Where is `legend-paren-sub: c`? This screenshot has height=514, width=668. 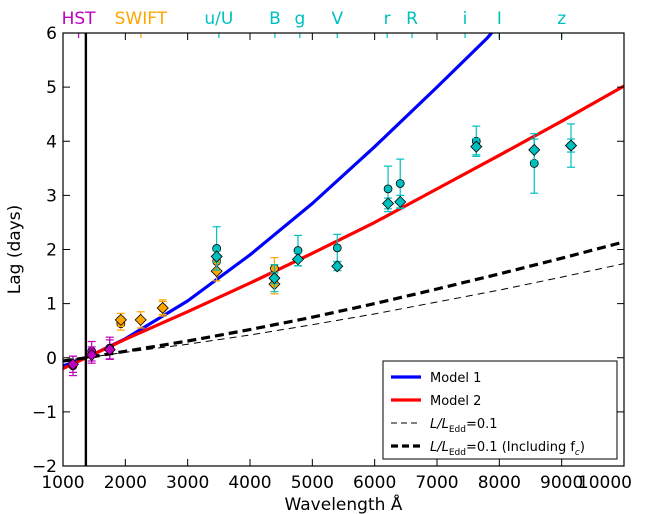 legend-paren-sub: c is located at coordinates (577, 453).